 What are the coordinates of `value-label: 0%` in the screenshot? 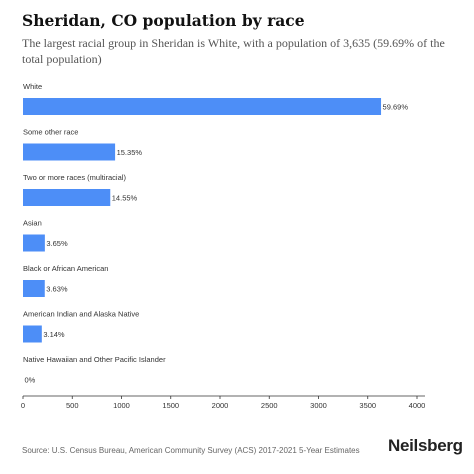 It's located at (30, 380).